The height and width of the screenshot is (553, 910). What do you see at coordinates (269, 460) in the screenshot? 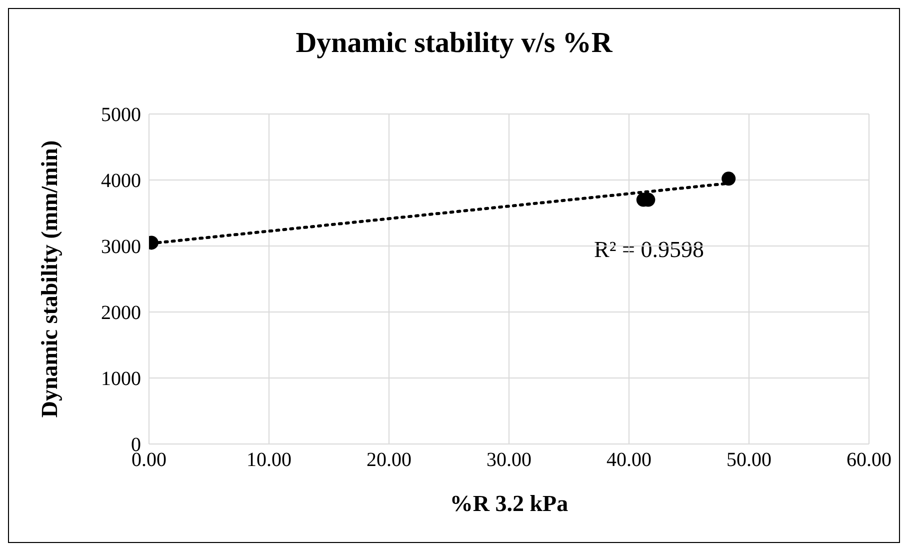
I see `x-tick-label: 10.00` at bounding box center [269, 460].